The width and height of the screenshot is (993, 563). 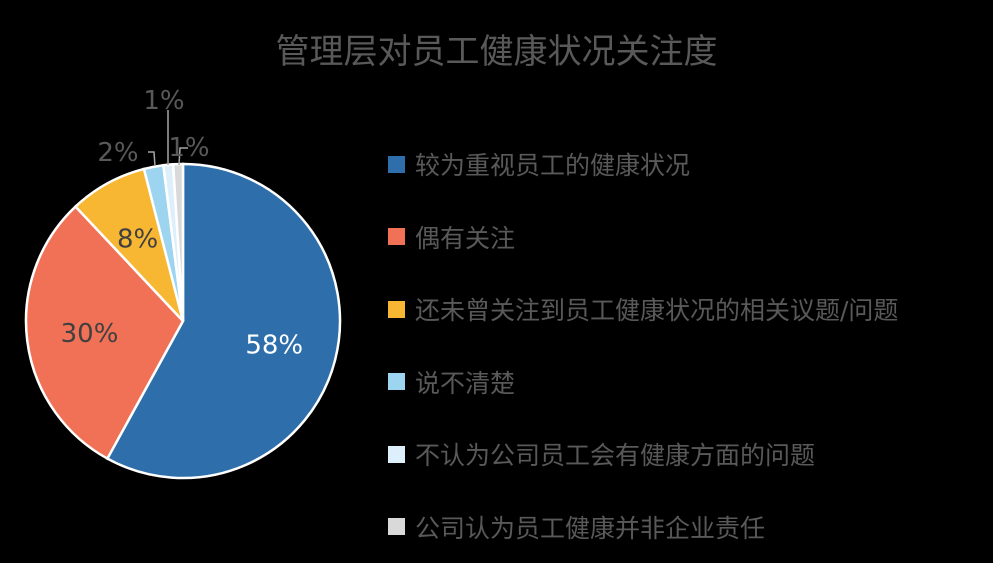 What do you see at coordinates (274, 345) in the screenshot?
I see `data-label: 58%` at bounding box center [274, 345].